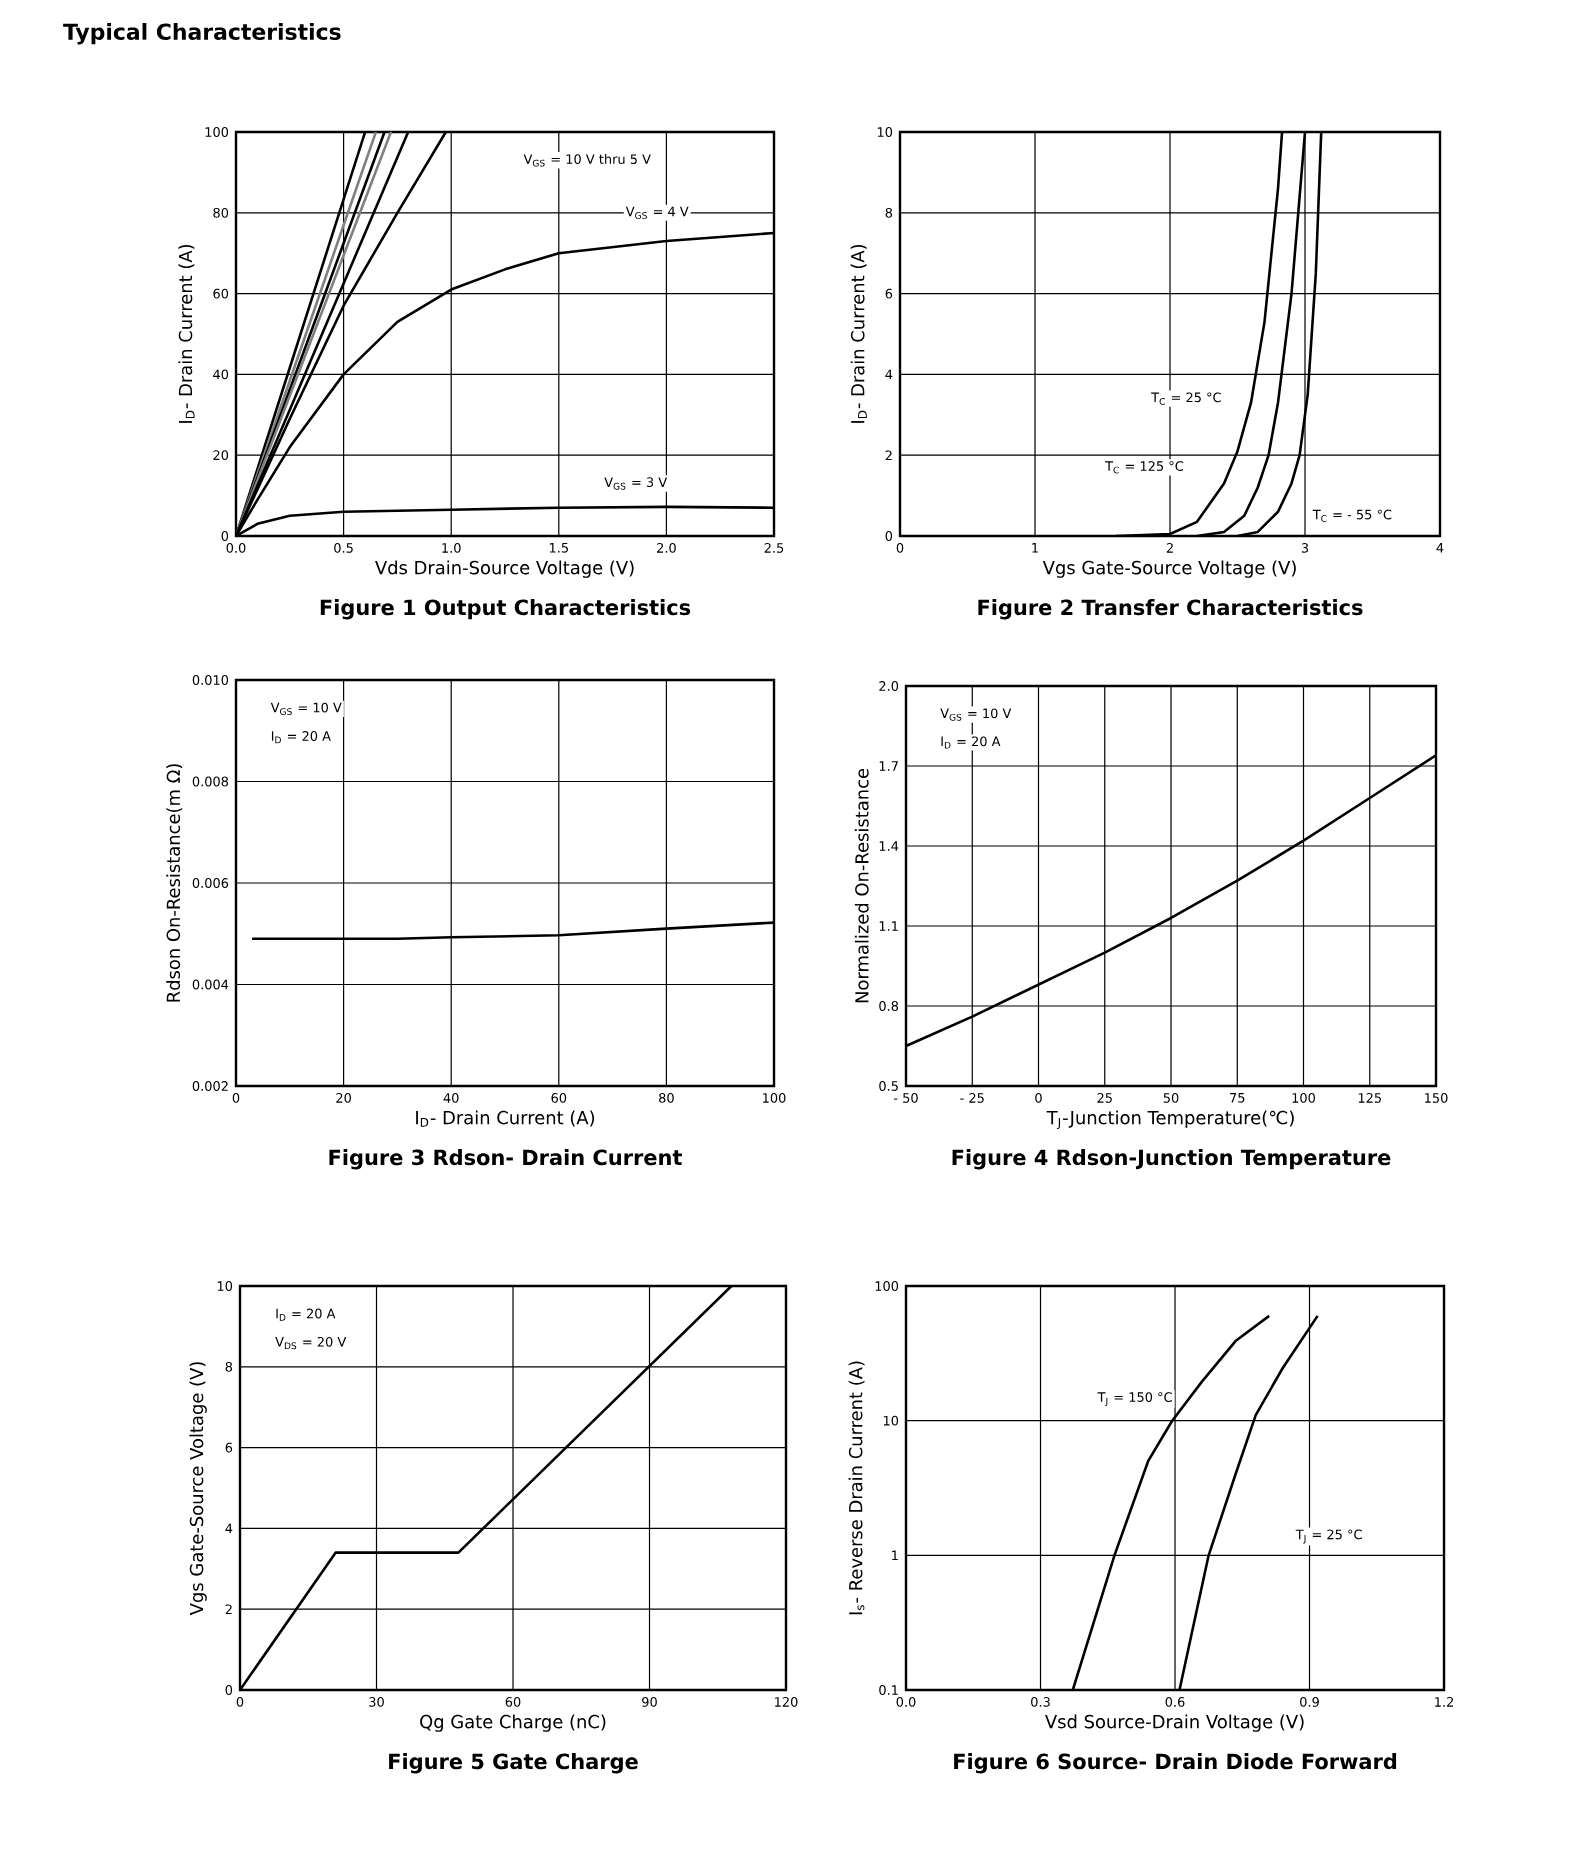  I want to click on text: Figure 6 Source- Drain Diode Forward, so click(1175, 1763).